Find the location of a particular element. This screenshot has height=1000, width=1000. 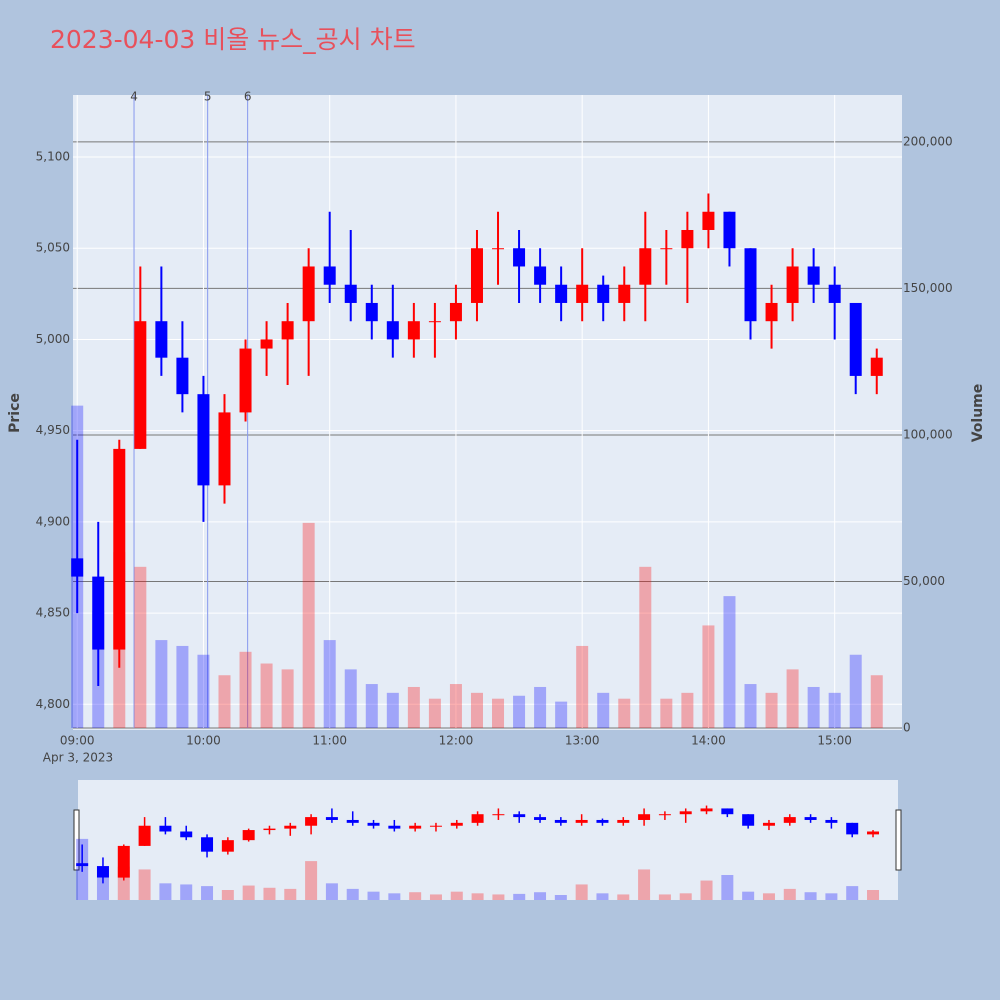

y2-tick-label: 100,000 is located at coordinates (928, 434).